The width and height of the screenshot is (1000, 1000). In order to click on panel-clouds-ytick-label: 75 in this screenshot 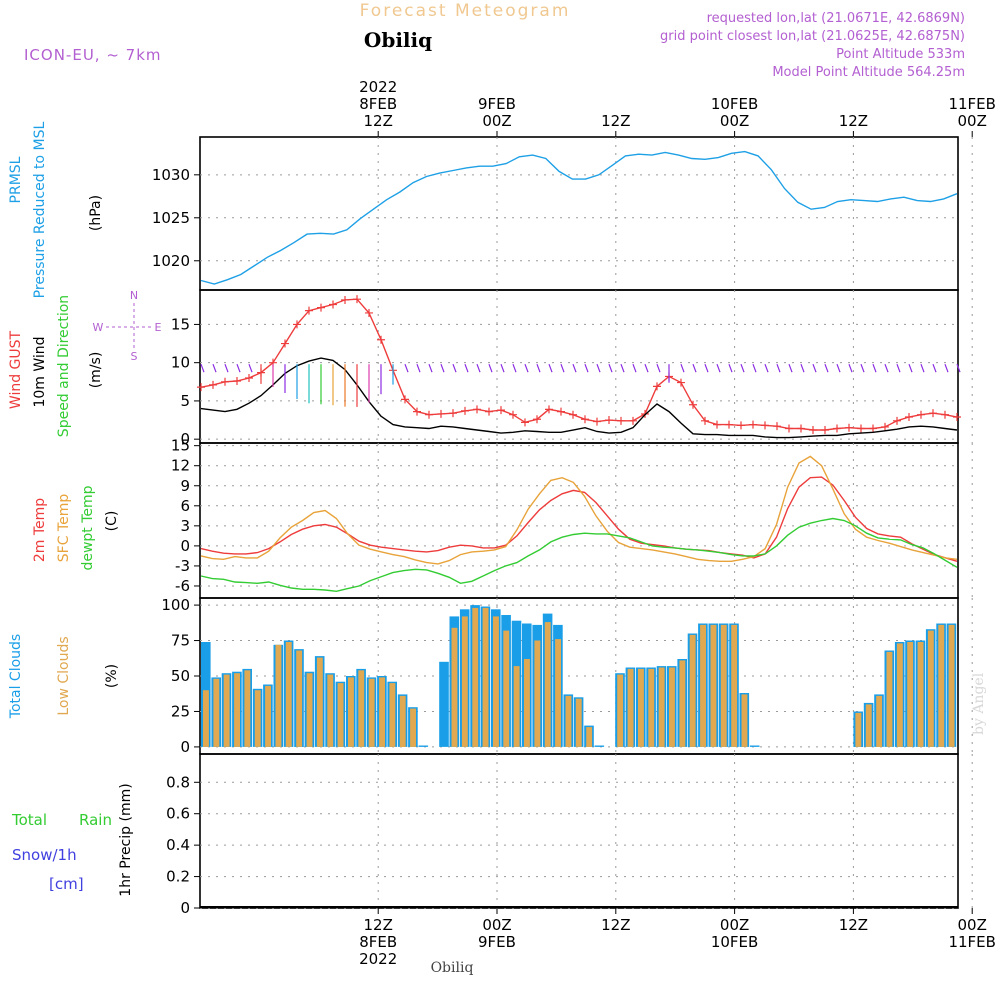, I will do `click(180, 641)`.